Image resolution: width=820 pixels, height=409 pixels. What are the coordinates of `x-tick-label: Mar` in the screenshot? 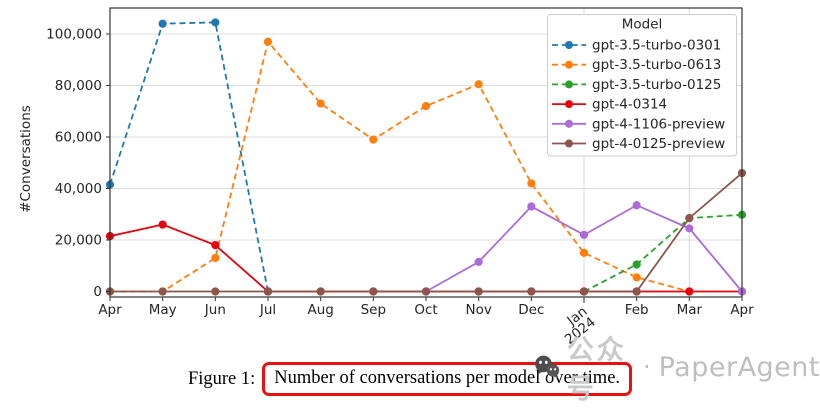 It's located at (690, 310).